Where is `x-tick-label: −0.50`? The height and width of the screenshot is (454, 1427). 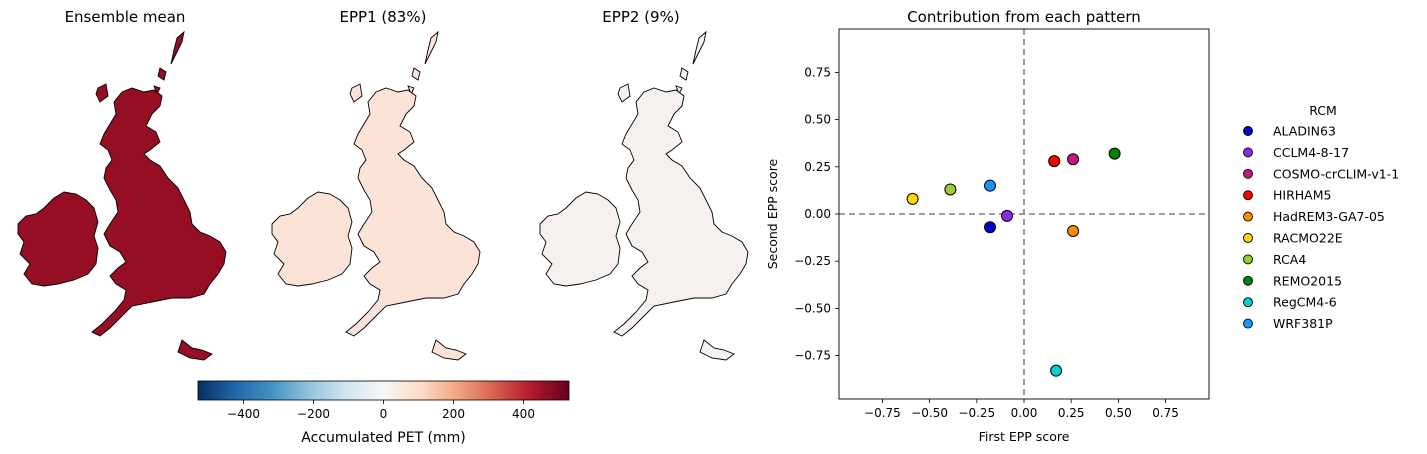
x-tick-label: −0.50 is located at coordinates (929, 413).